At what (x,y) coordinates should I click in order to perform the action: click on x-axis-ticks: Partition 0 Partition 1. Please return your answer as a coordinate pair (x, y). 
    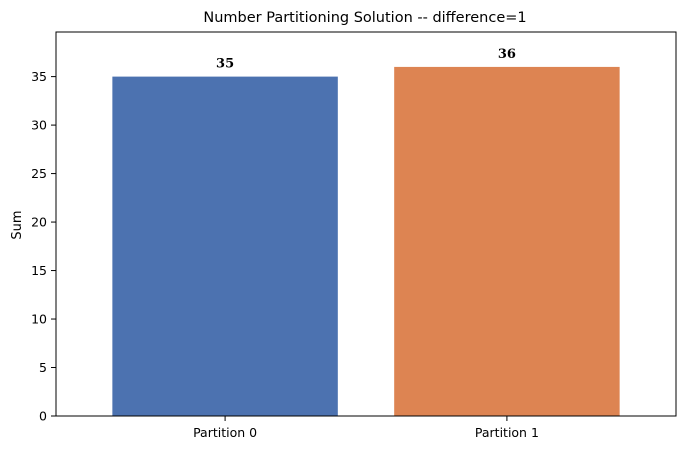
    Looking at the image, I should click on (366, 428).